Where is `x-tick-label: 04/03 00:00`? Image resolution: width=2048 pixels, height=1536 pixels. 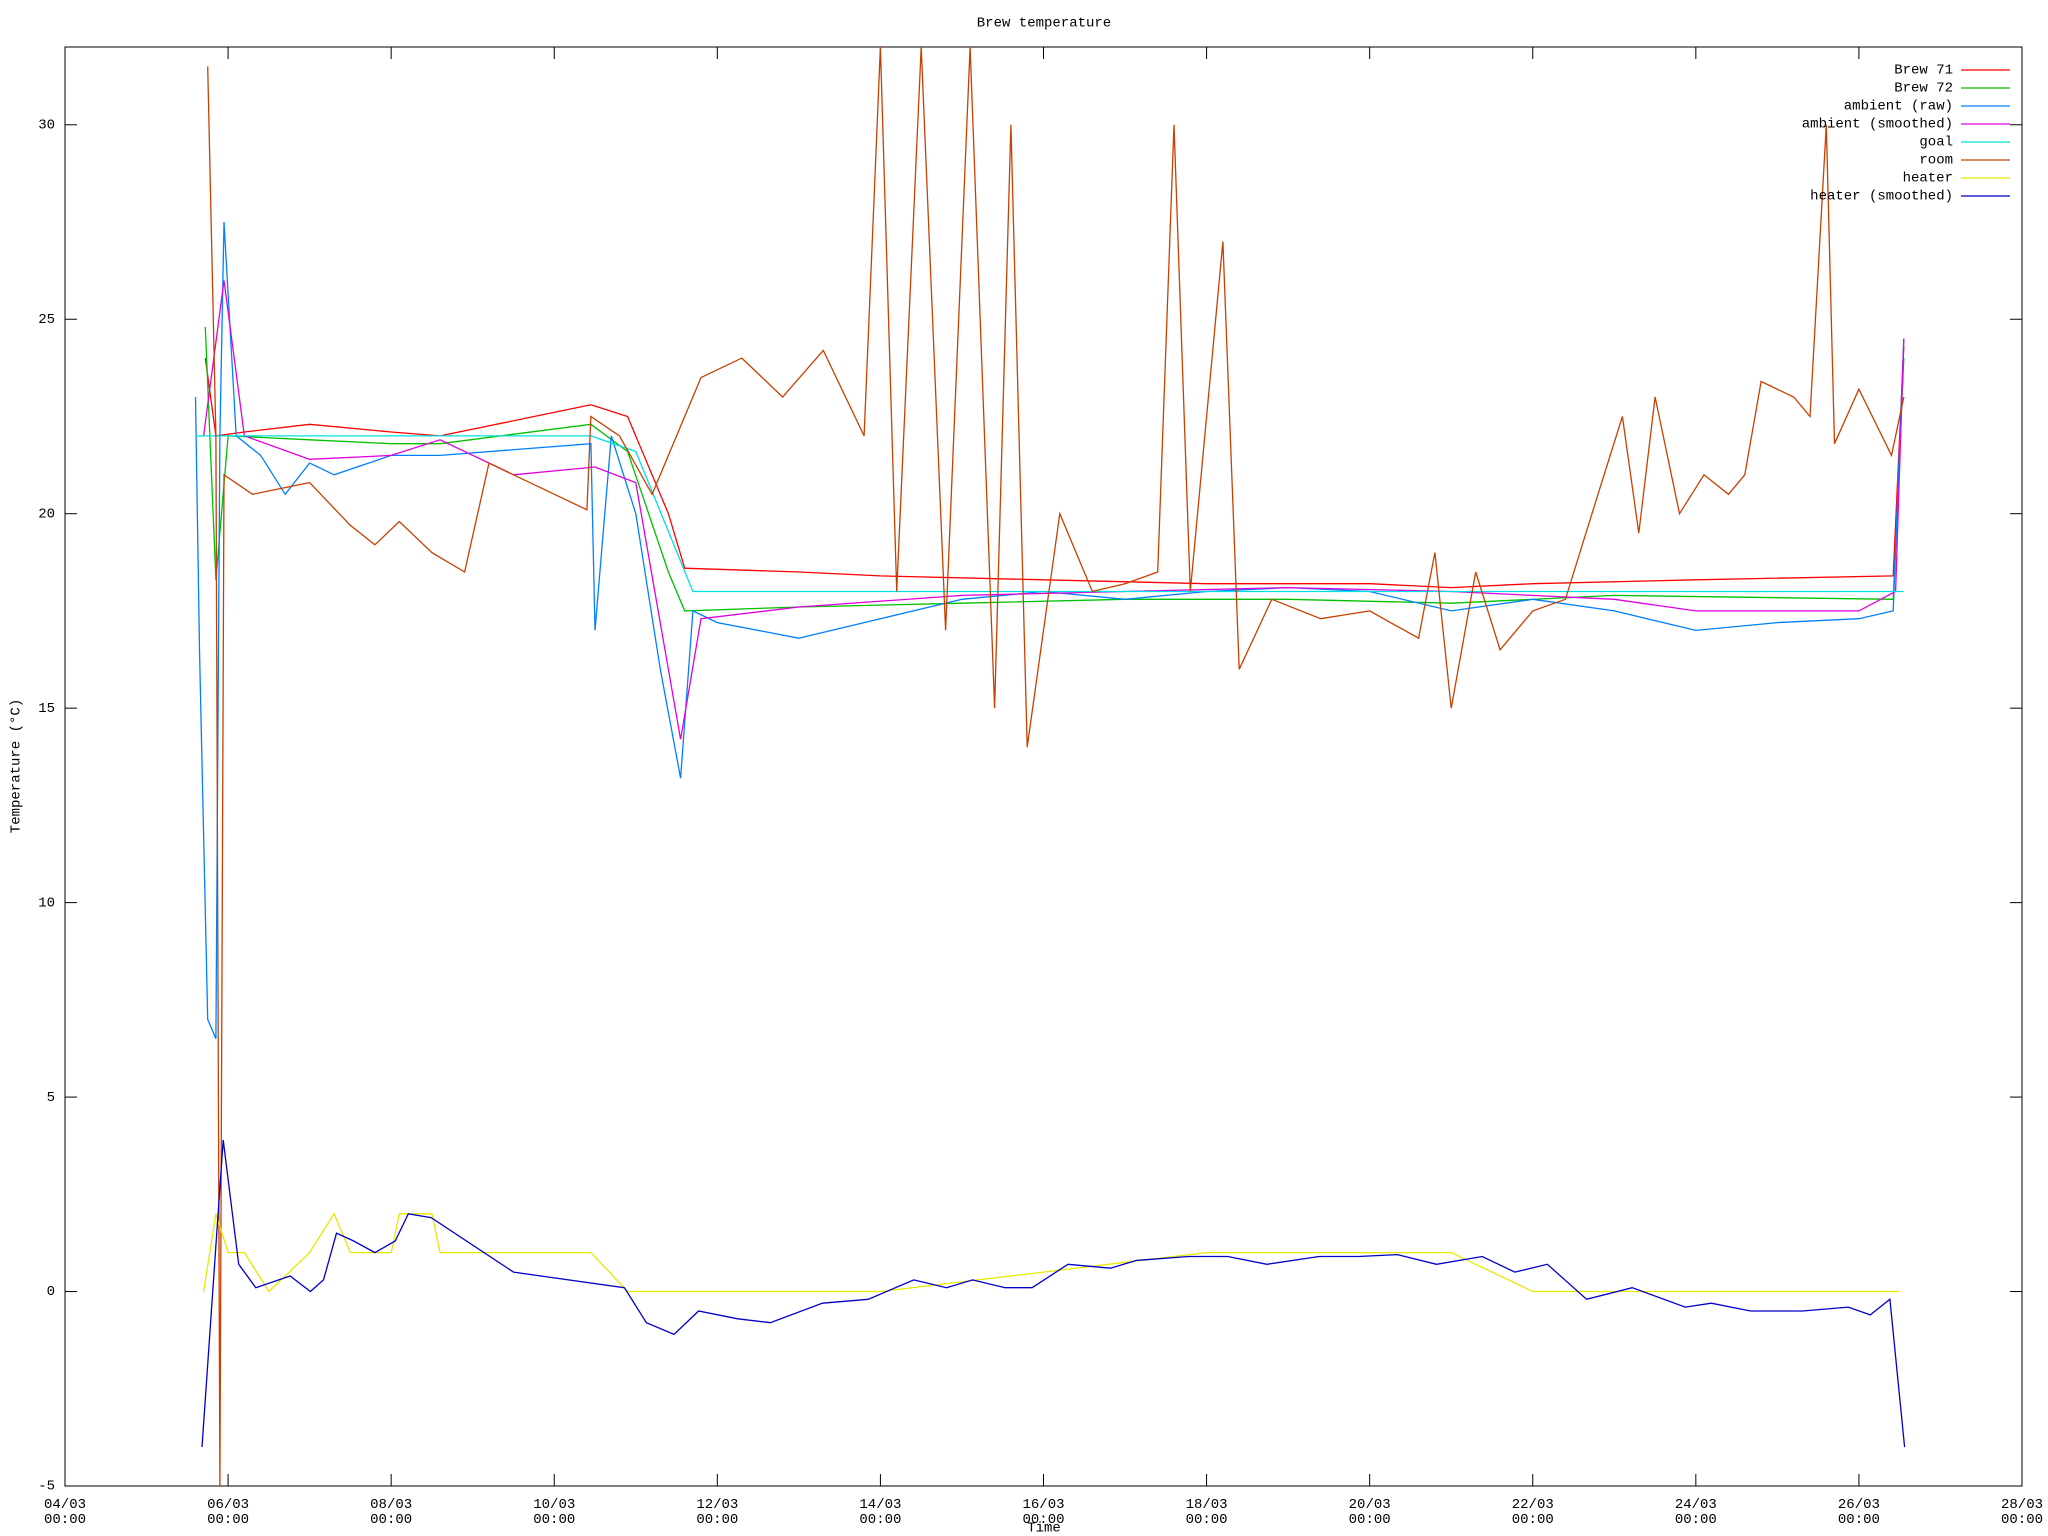
x-tick-label: 04/03 00:00 is located at coordinates (64, 1512).